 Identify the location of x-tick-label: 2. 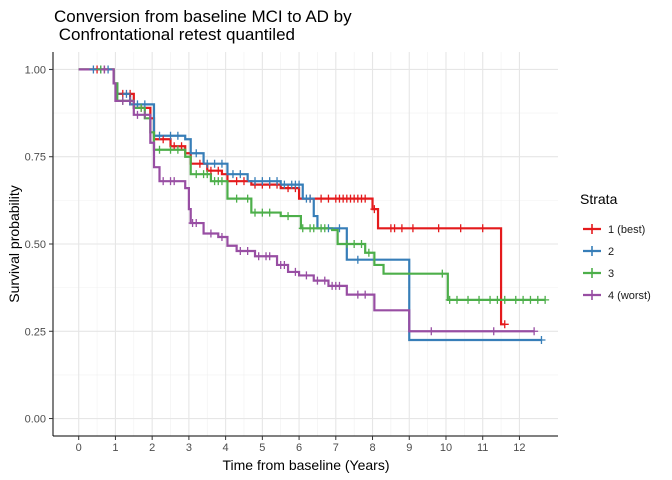
(152, 448).